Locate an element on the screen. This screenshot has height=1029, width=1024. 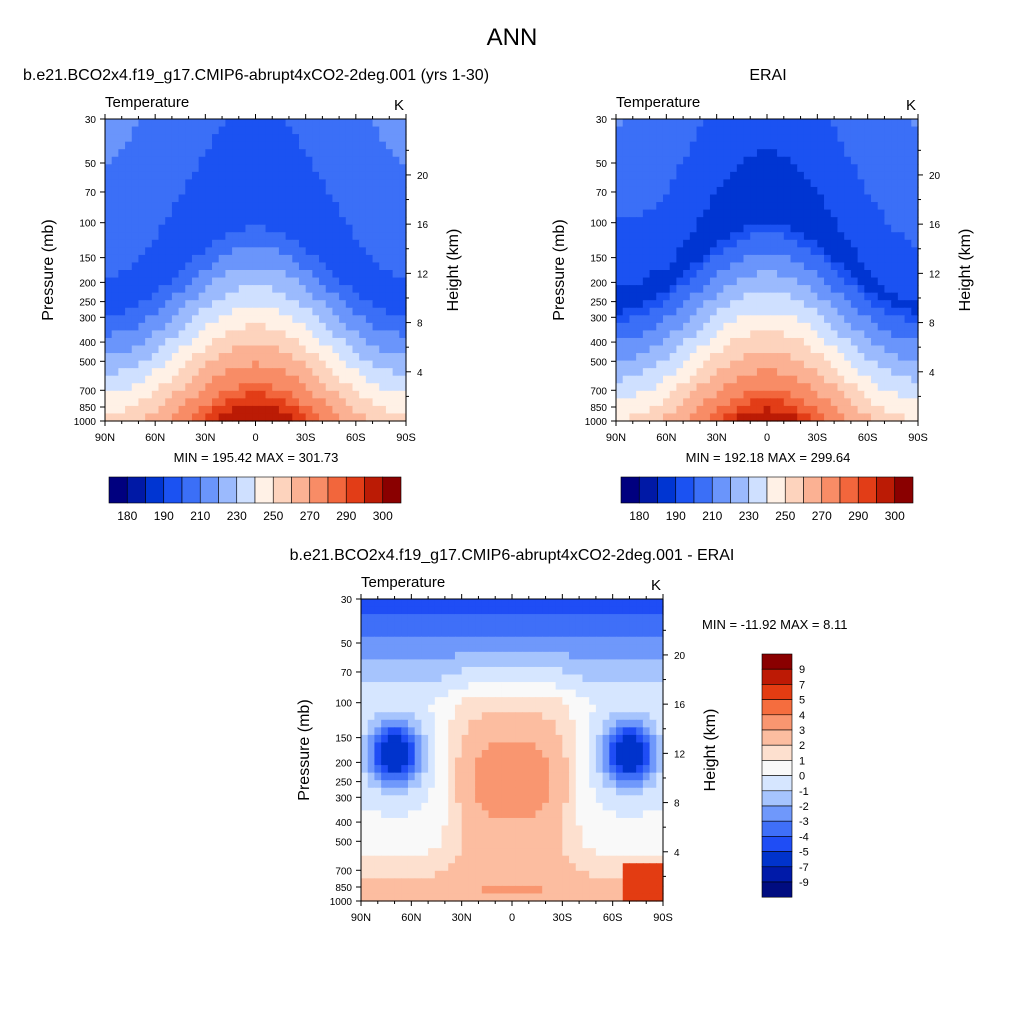
x-tick-label: 90S is located at coordinates (918, 438).